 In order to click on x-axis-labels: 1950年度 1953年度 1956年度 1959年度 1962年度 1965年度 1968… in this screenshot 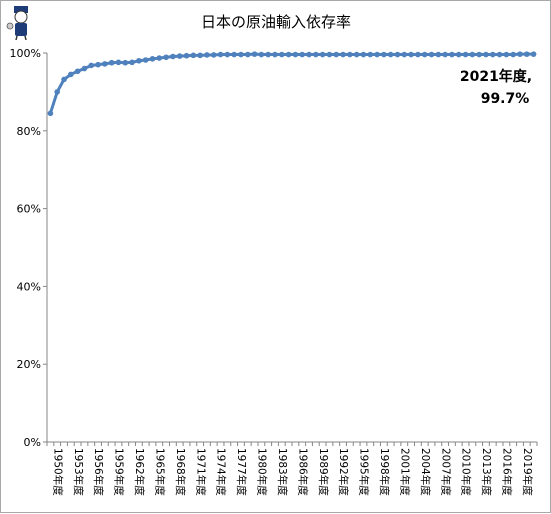, I will do `click(292, 472)`.